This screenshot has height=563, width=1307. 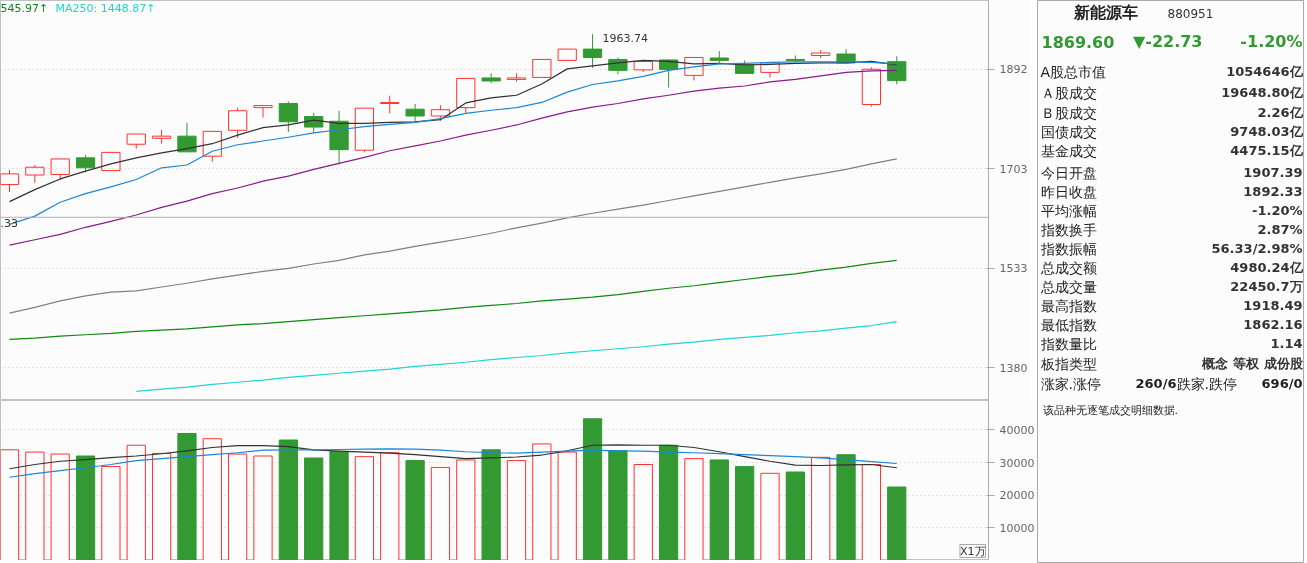 I want to click on text: 1918.49, so click(x=1273, y=305).